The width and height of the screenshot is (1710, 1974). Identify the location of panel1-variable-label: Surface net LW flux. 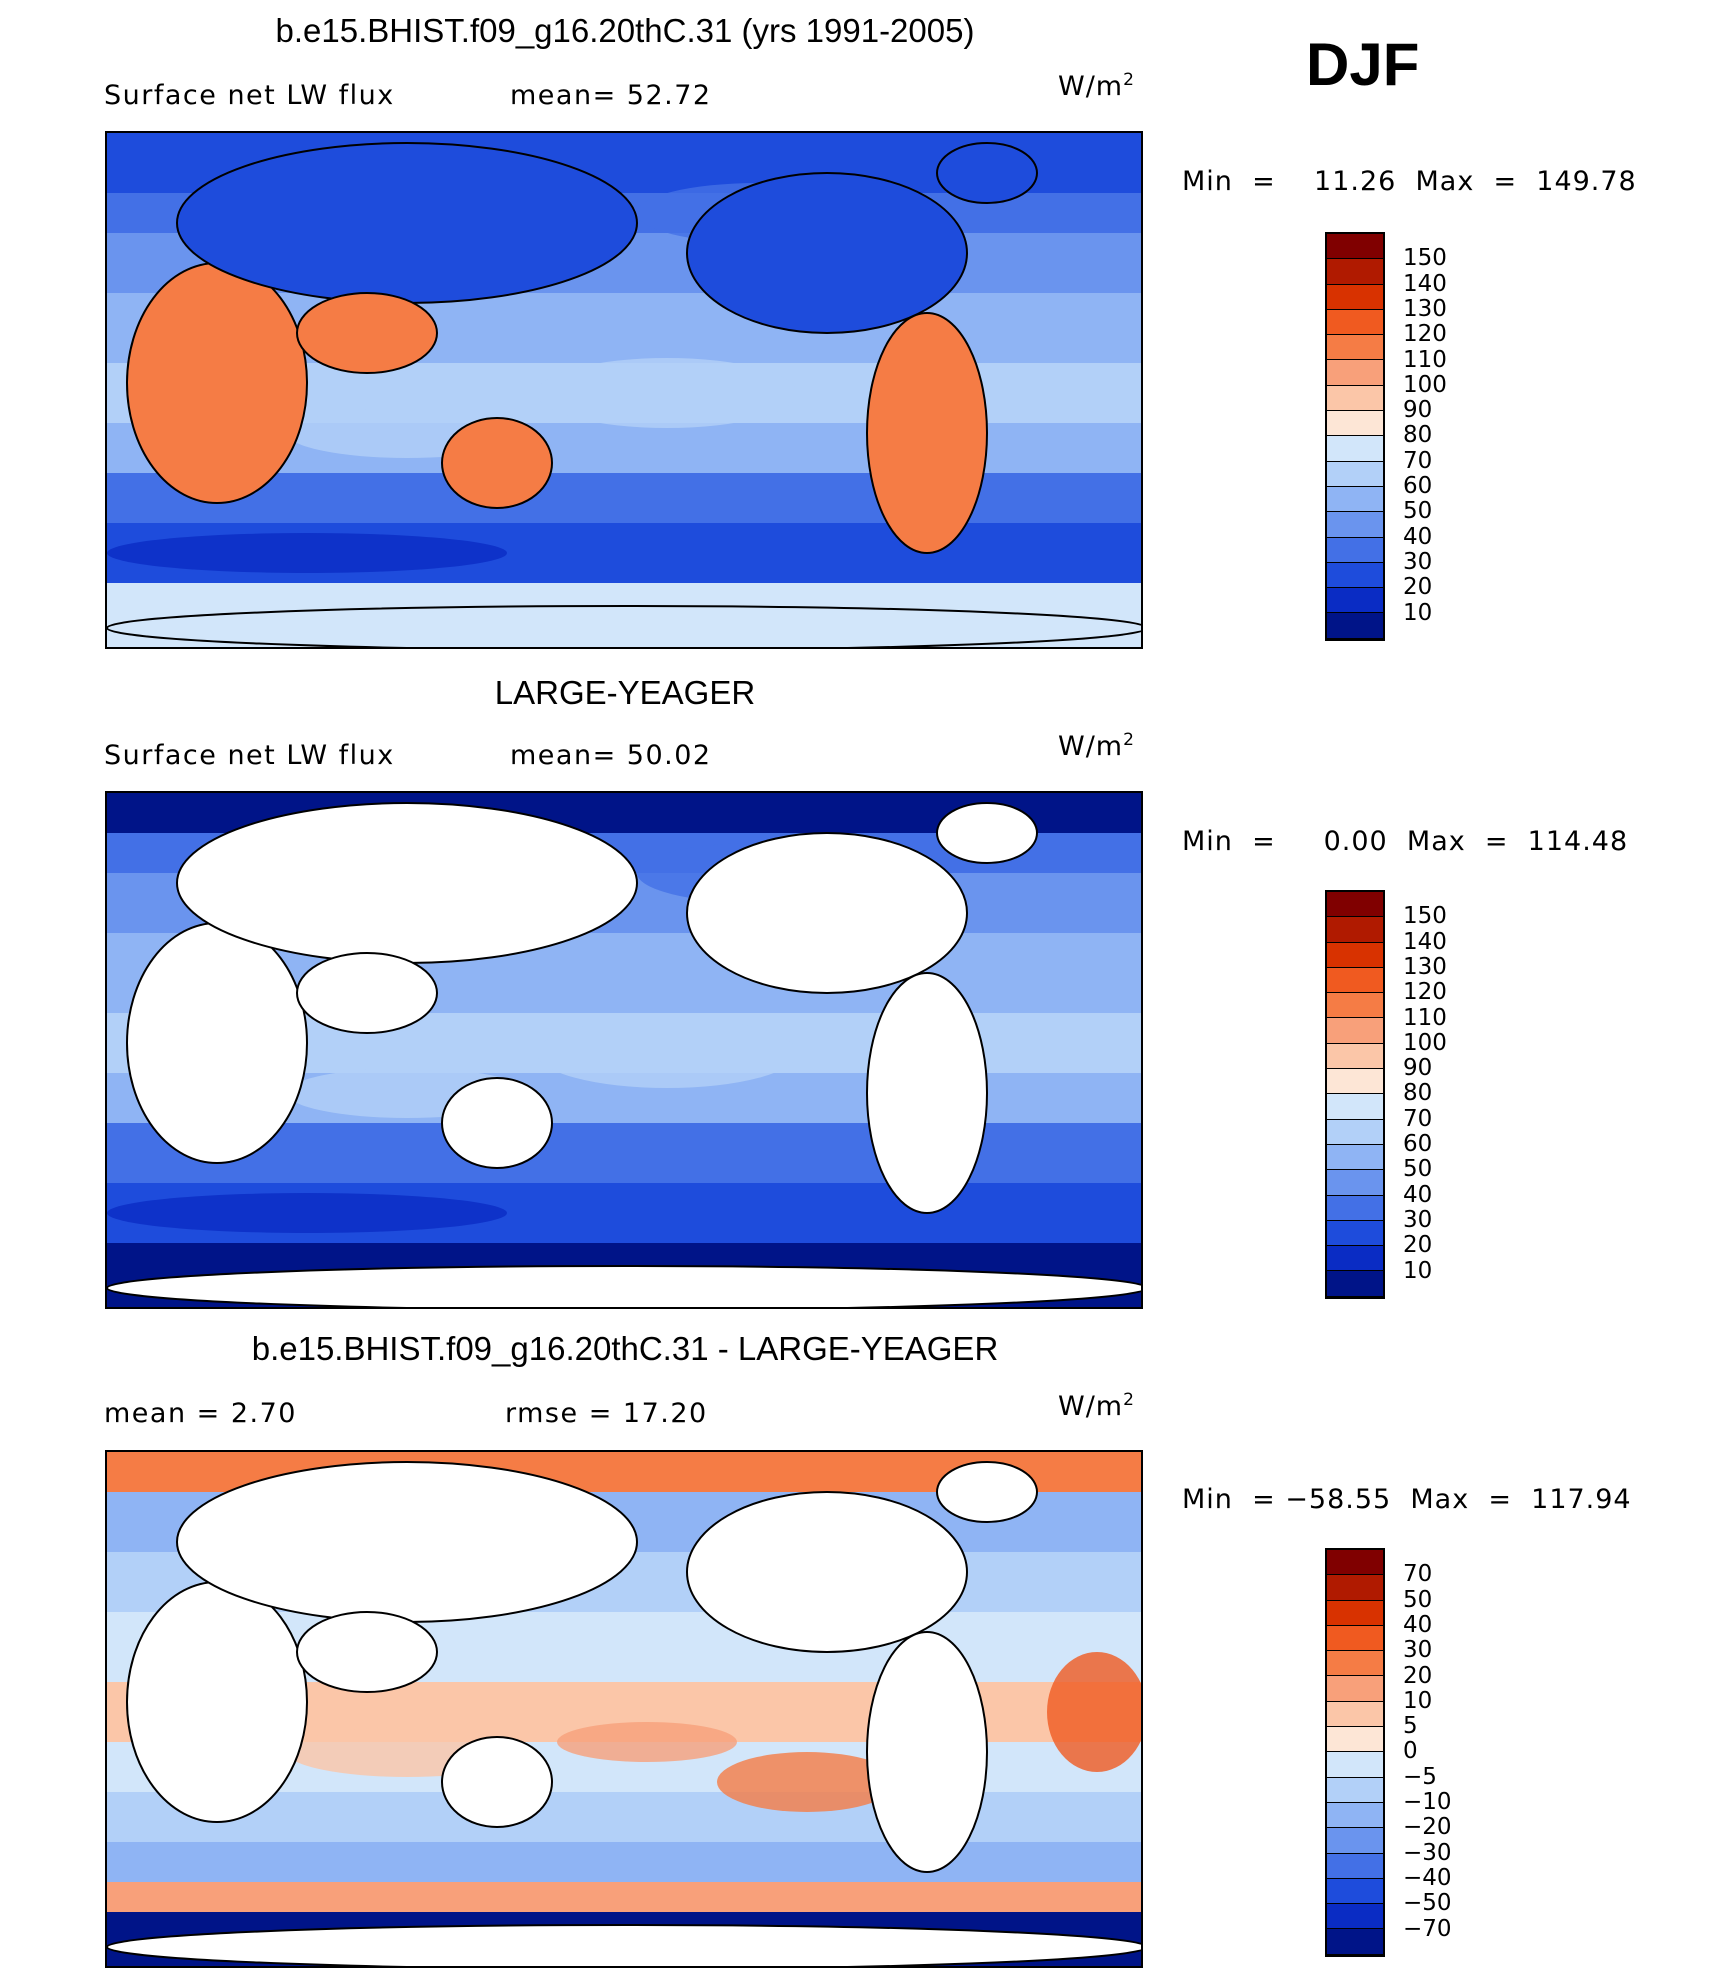
(249, 95).